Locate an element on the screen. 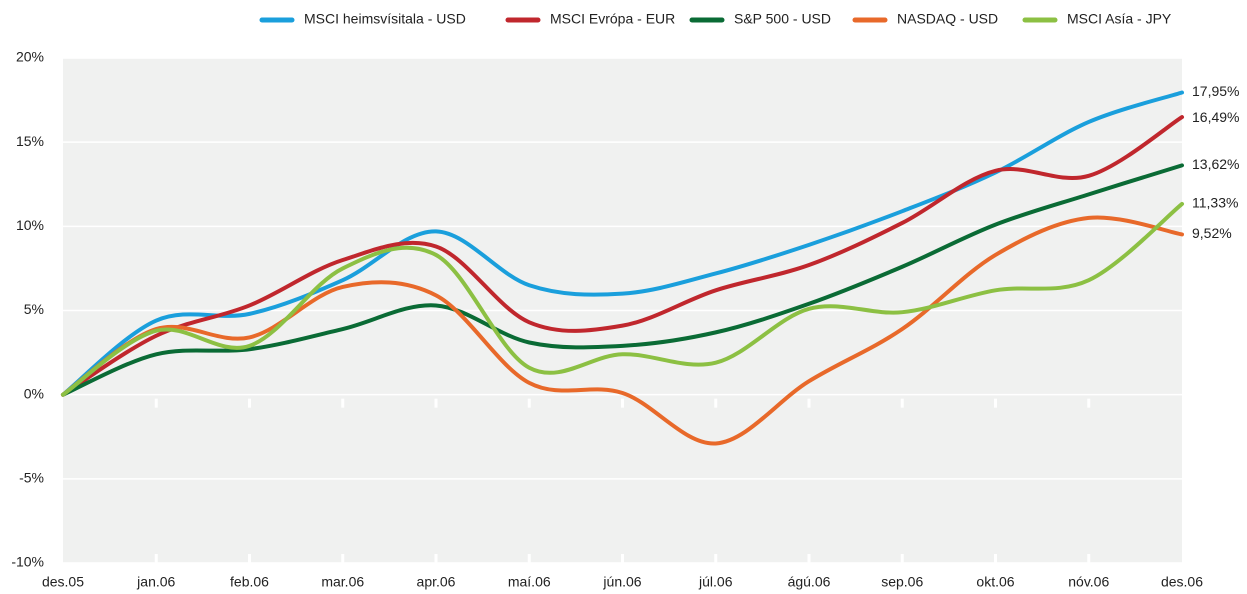 The image size is (1247, 594). y-tick-label: 5% is located at coordinates (34, 309).